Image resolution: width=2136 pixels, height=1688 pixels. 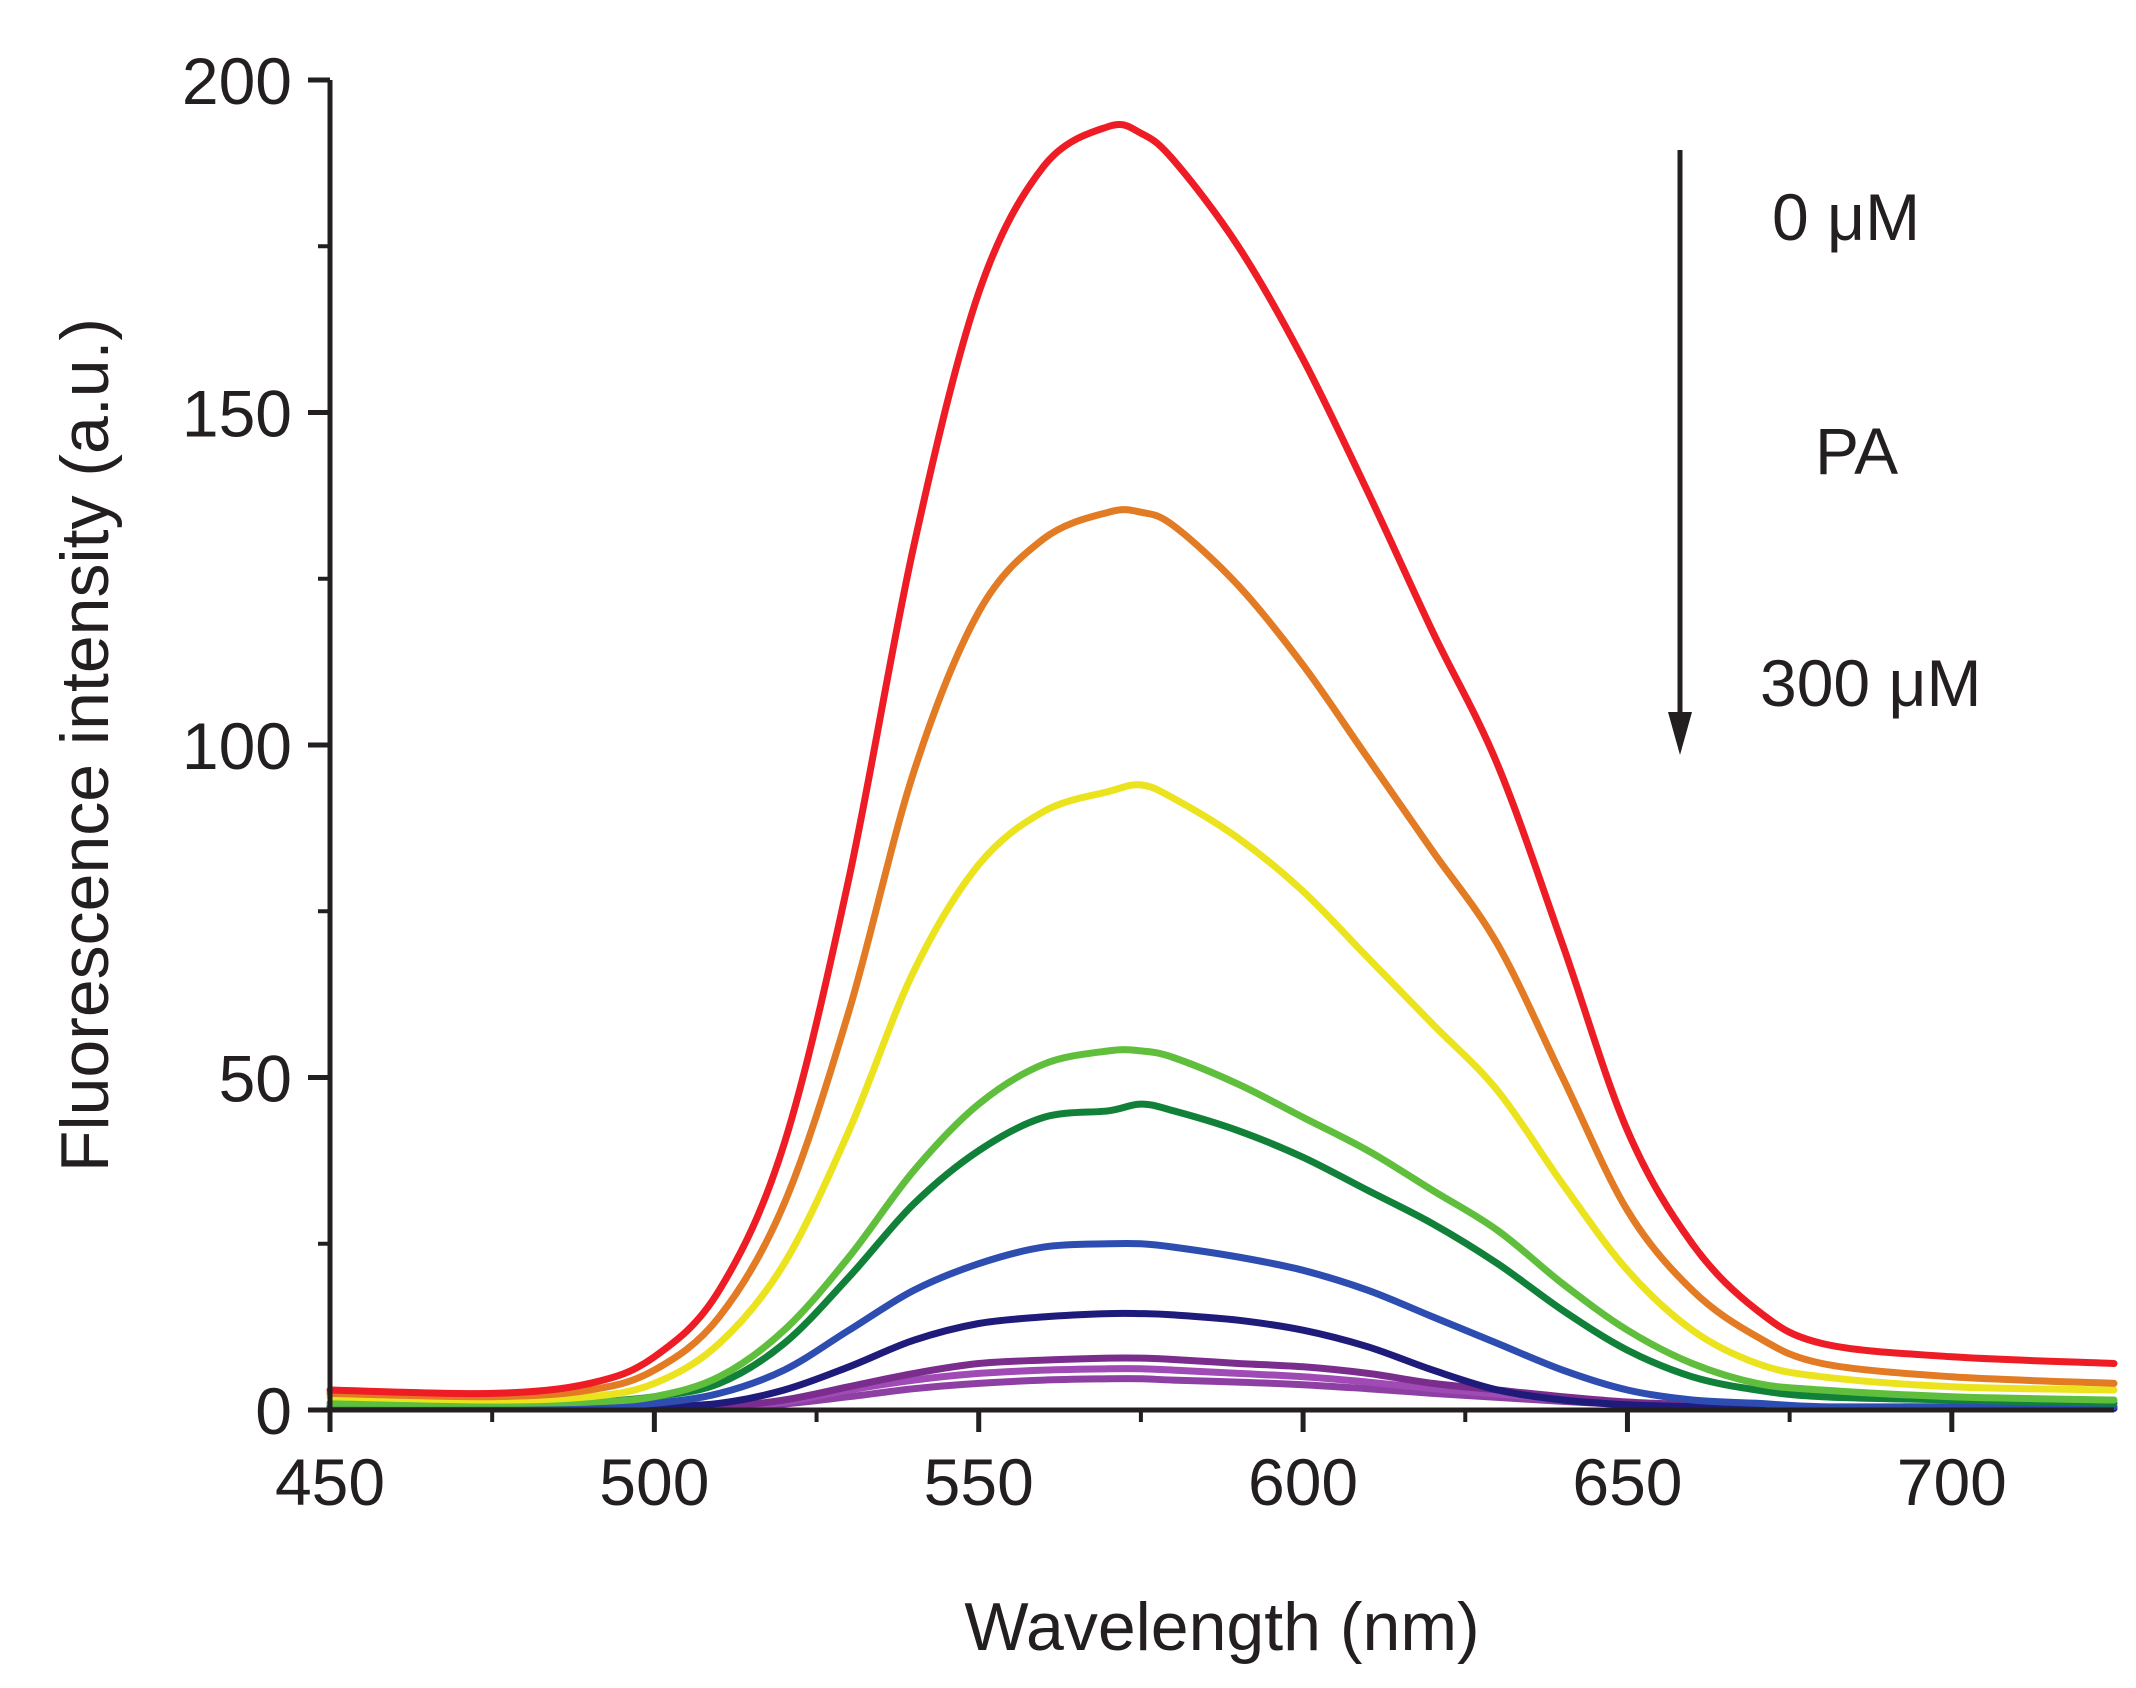 What do you see at coordinates (1846, 217) in the screenshot?
I see `annotation-start: 0 μM` at bounding box center [1846, 217].